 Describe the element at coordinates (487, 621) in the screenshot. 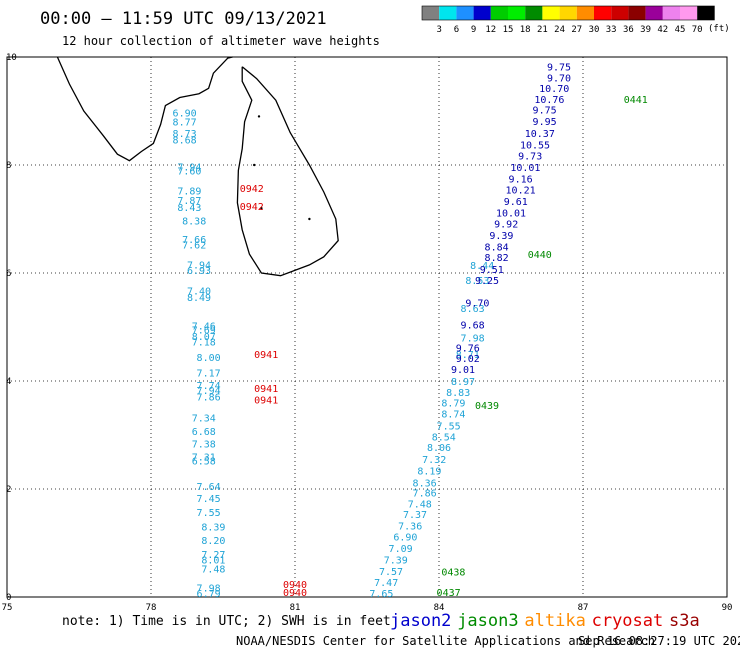

I see `satellite-jason3-label: jason3` at that location.